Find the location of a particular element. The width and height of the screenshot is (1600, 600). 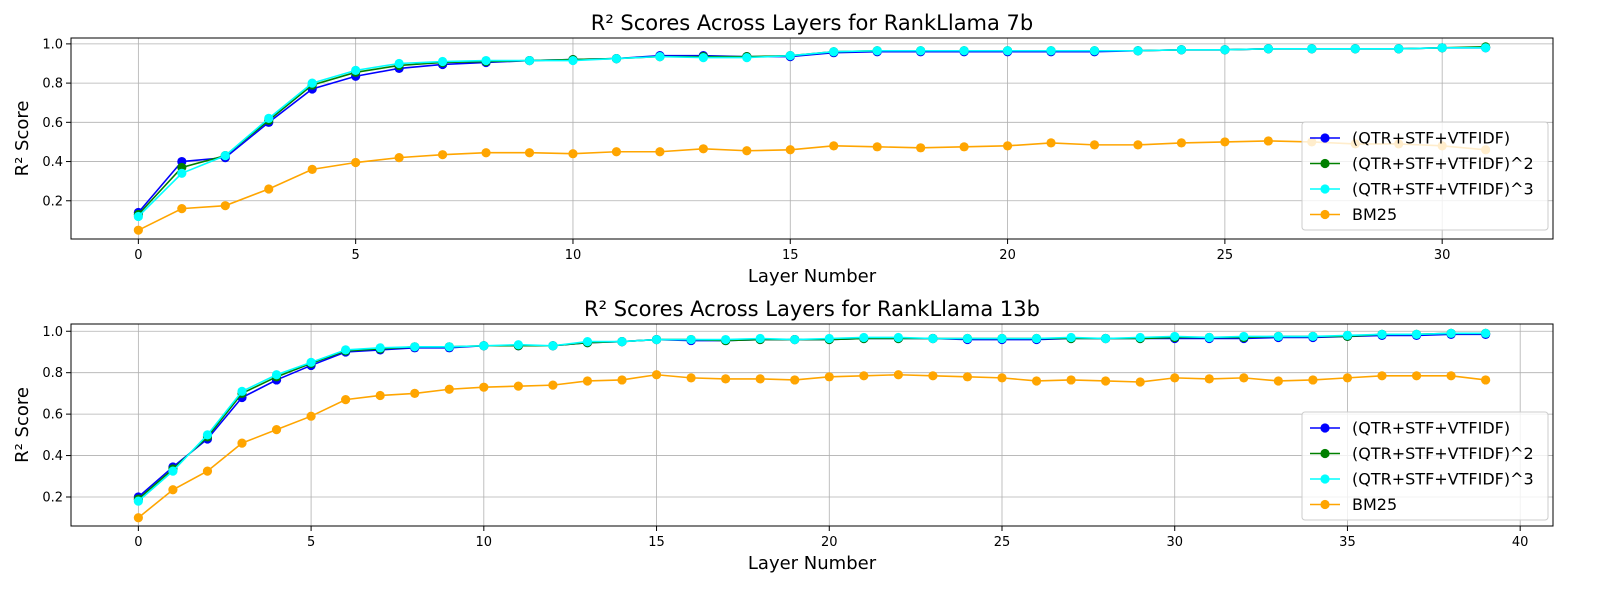

chart-title: R² Scores Across Layers for RankLlama 7b is located at coordinates (812, 23).